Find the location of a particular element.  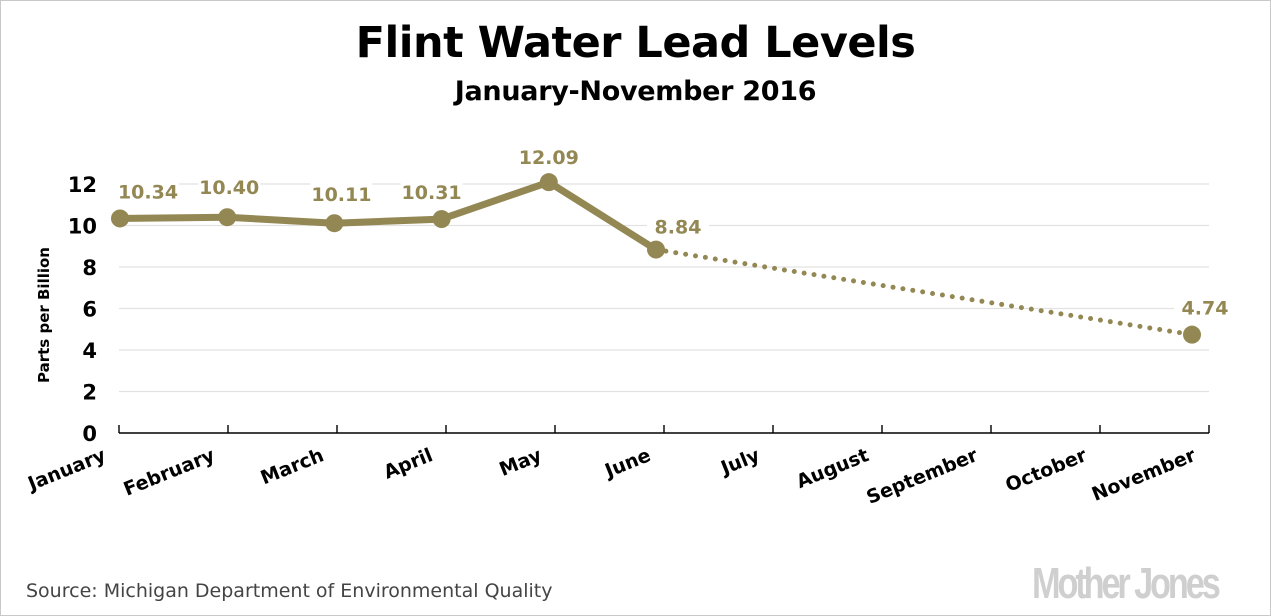

chart-title: Flint Water Lead Levels is located at coordinates (635, 43).